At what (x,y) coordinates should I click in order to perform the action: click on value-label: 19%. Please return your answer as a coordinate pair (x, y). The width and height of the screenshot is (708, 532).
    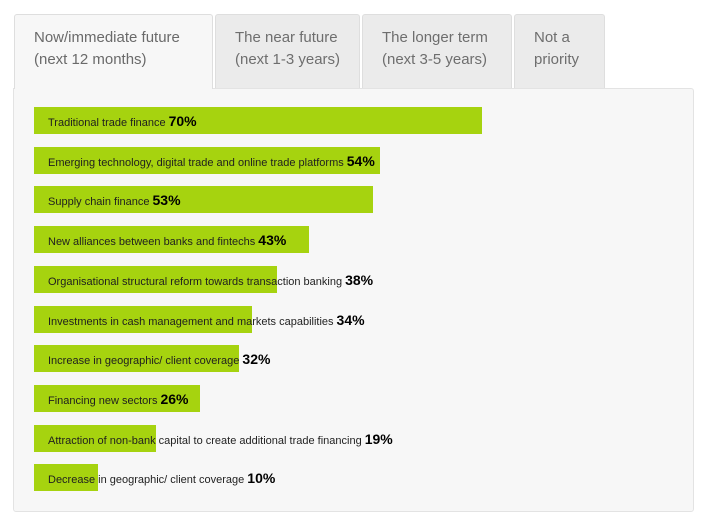
    Looking at the image, I should click on (378, 439).